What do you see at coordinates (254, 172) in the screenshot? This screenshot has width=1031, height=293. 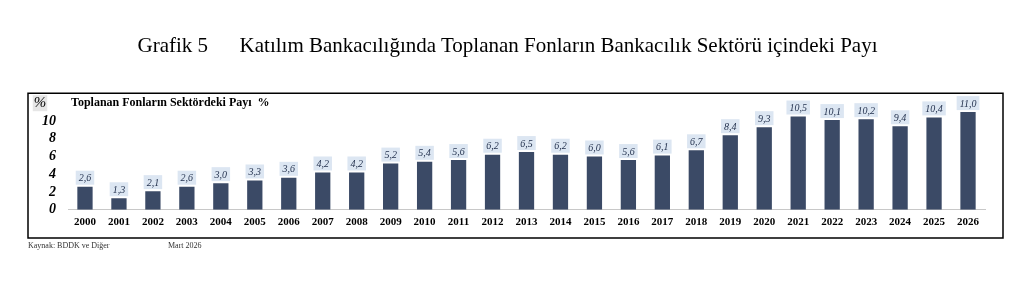 I see `data-label: 3,3` at bounding box center [254, 172].